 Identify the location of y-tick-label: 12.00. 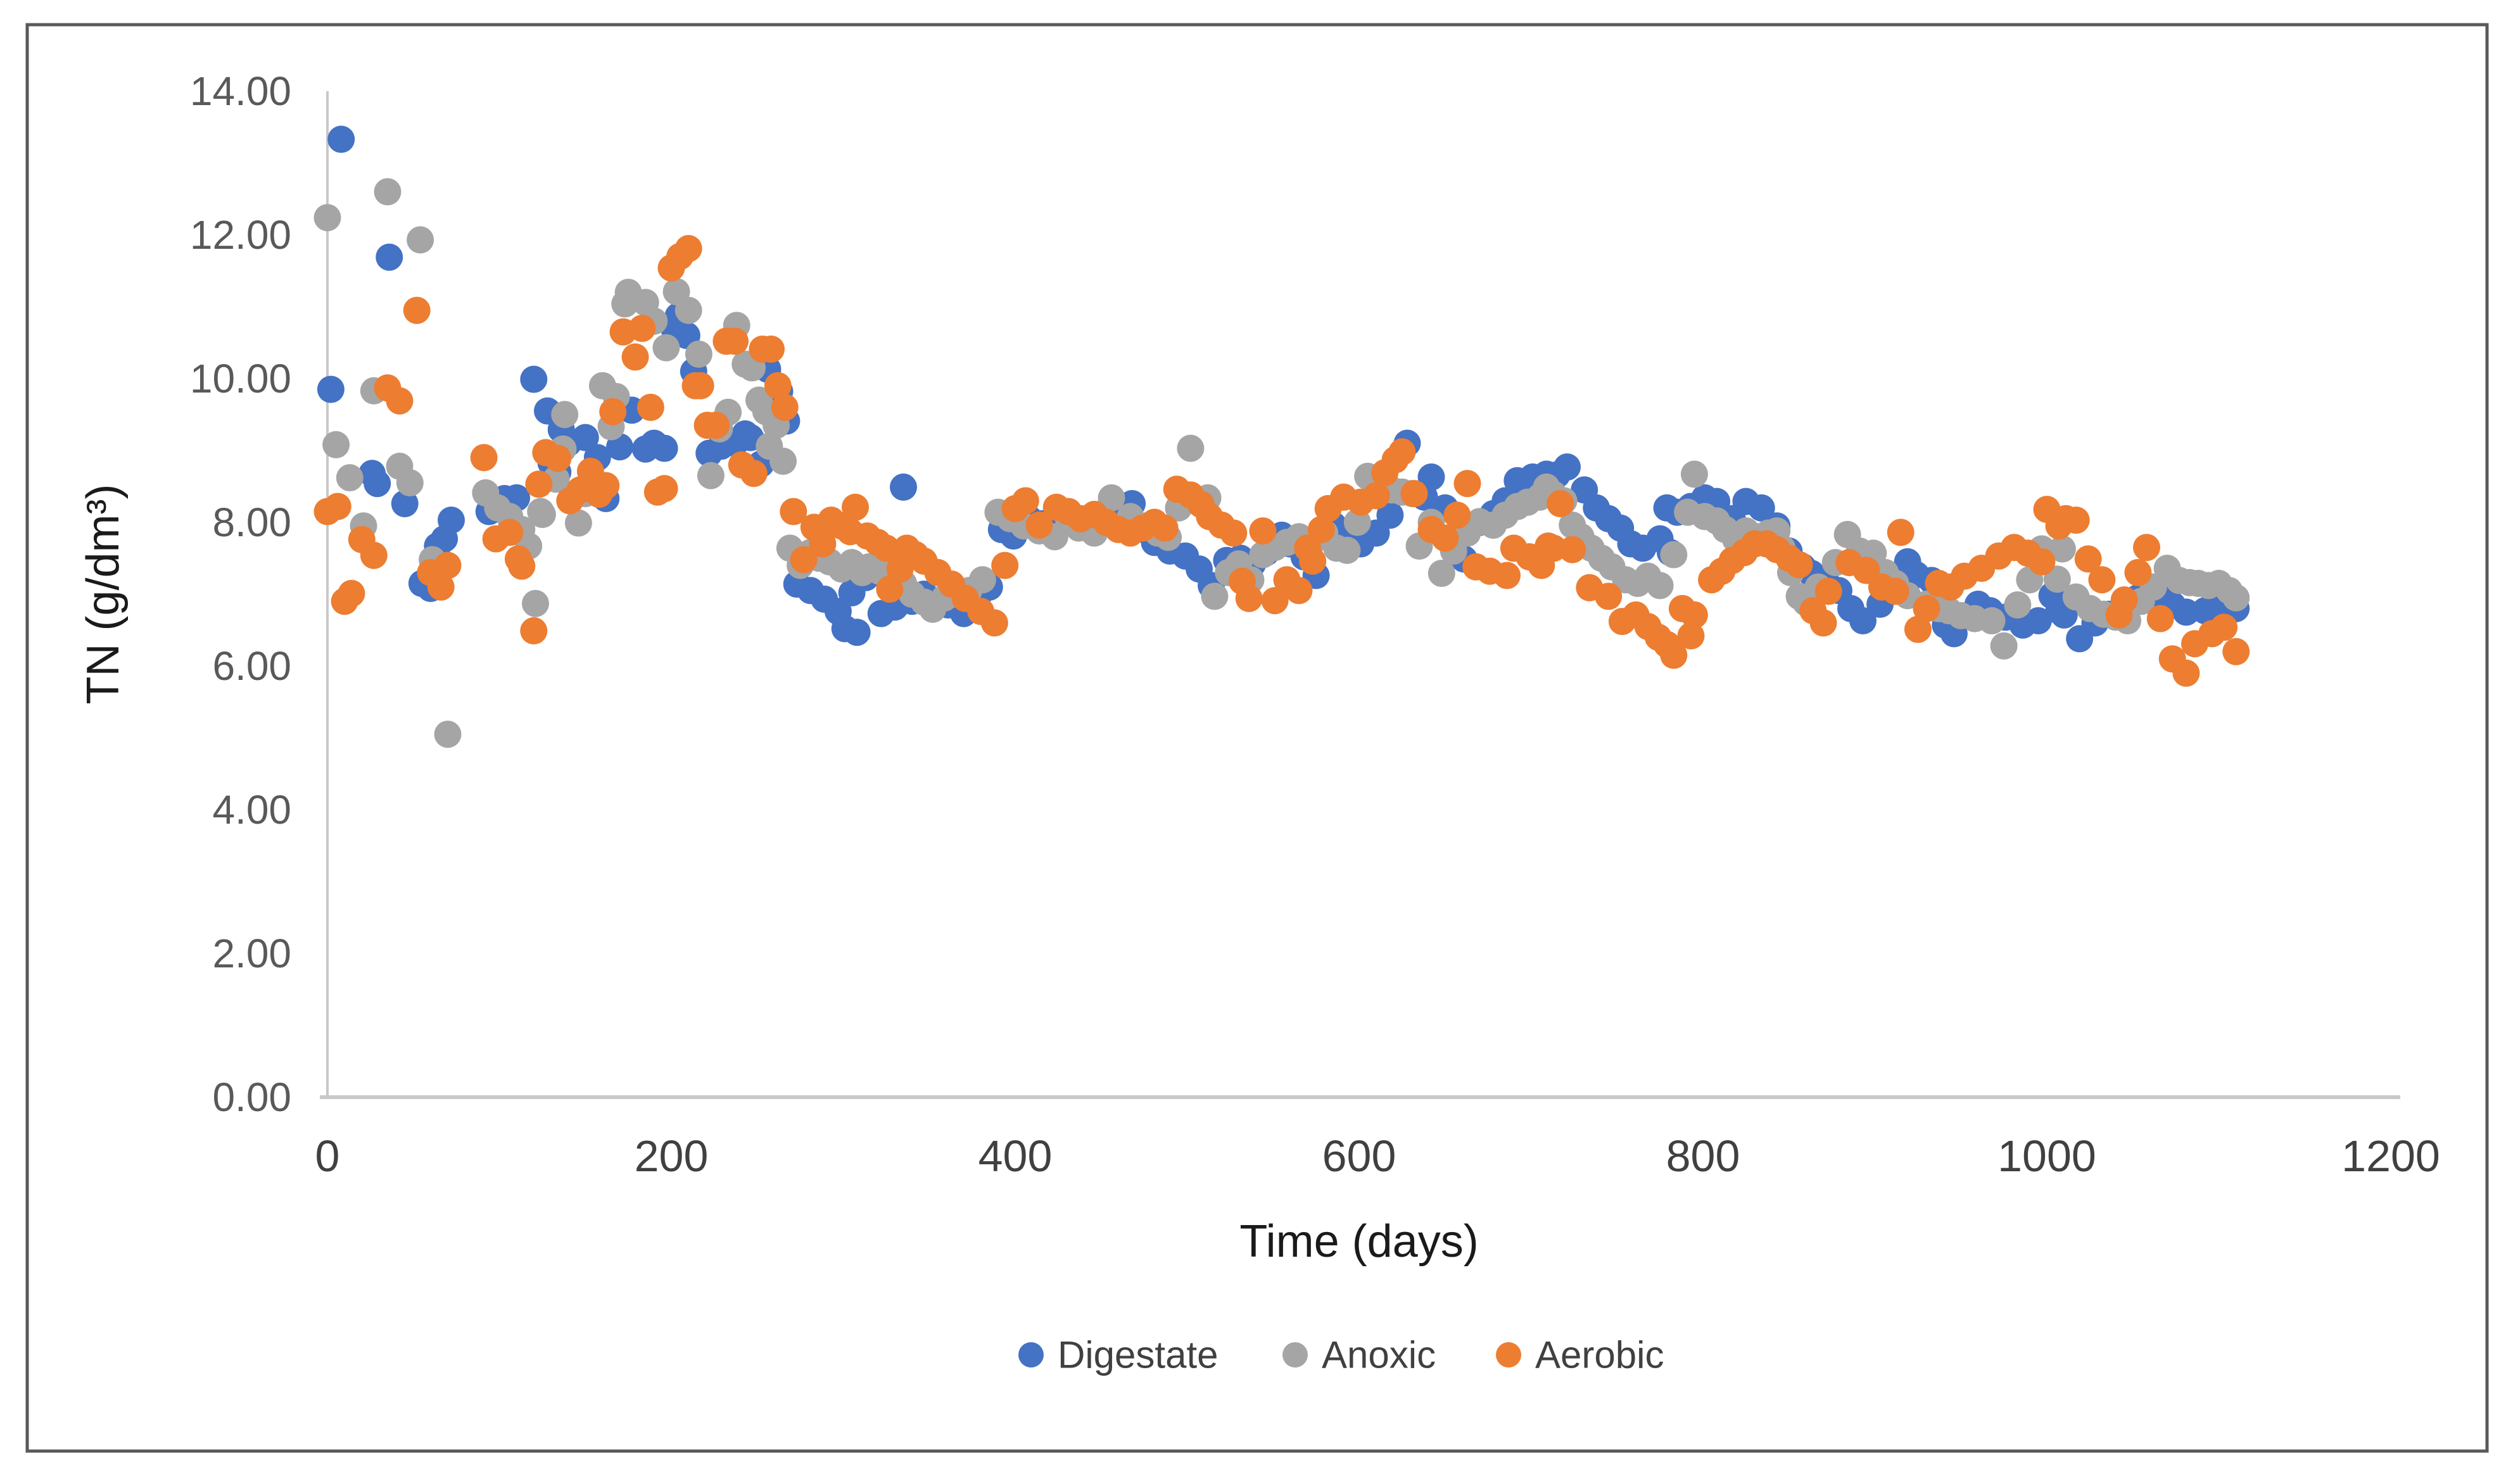
(240, 235).